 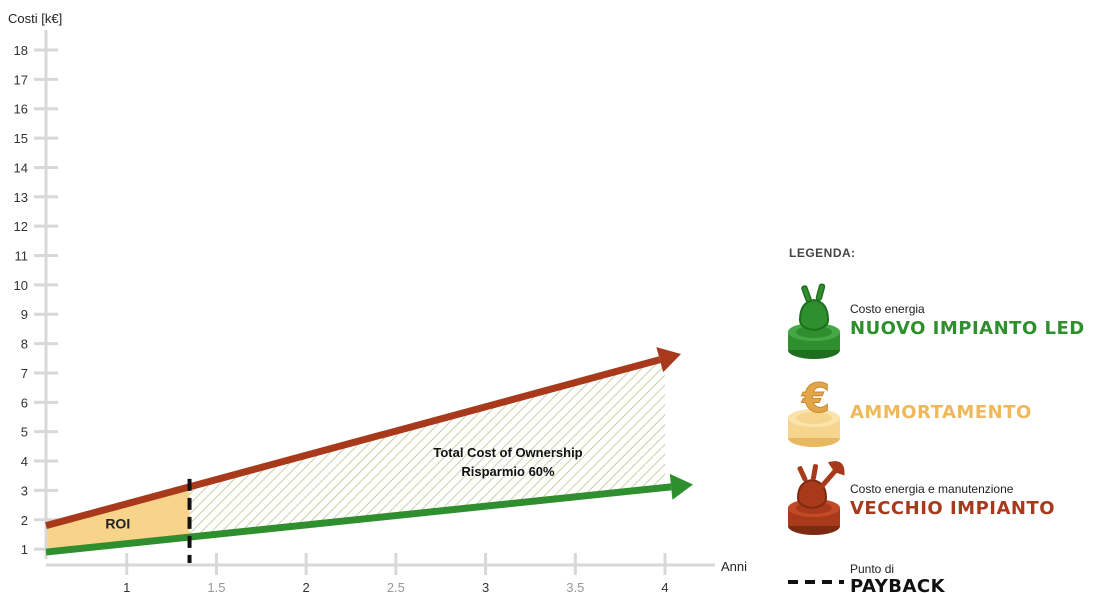 What do you see at coordinates (21, 226) in the screenshot?
I see `y-tick-label: 12` at bounding box center [21, 226].